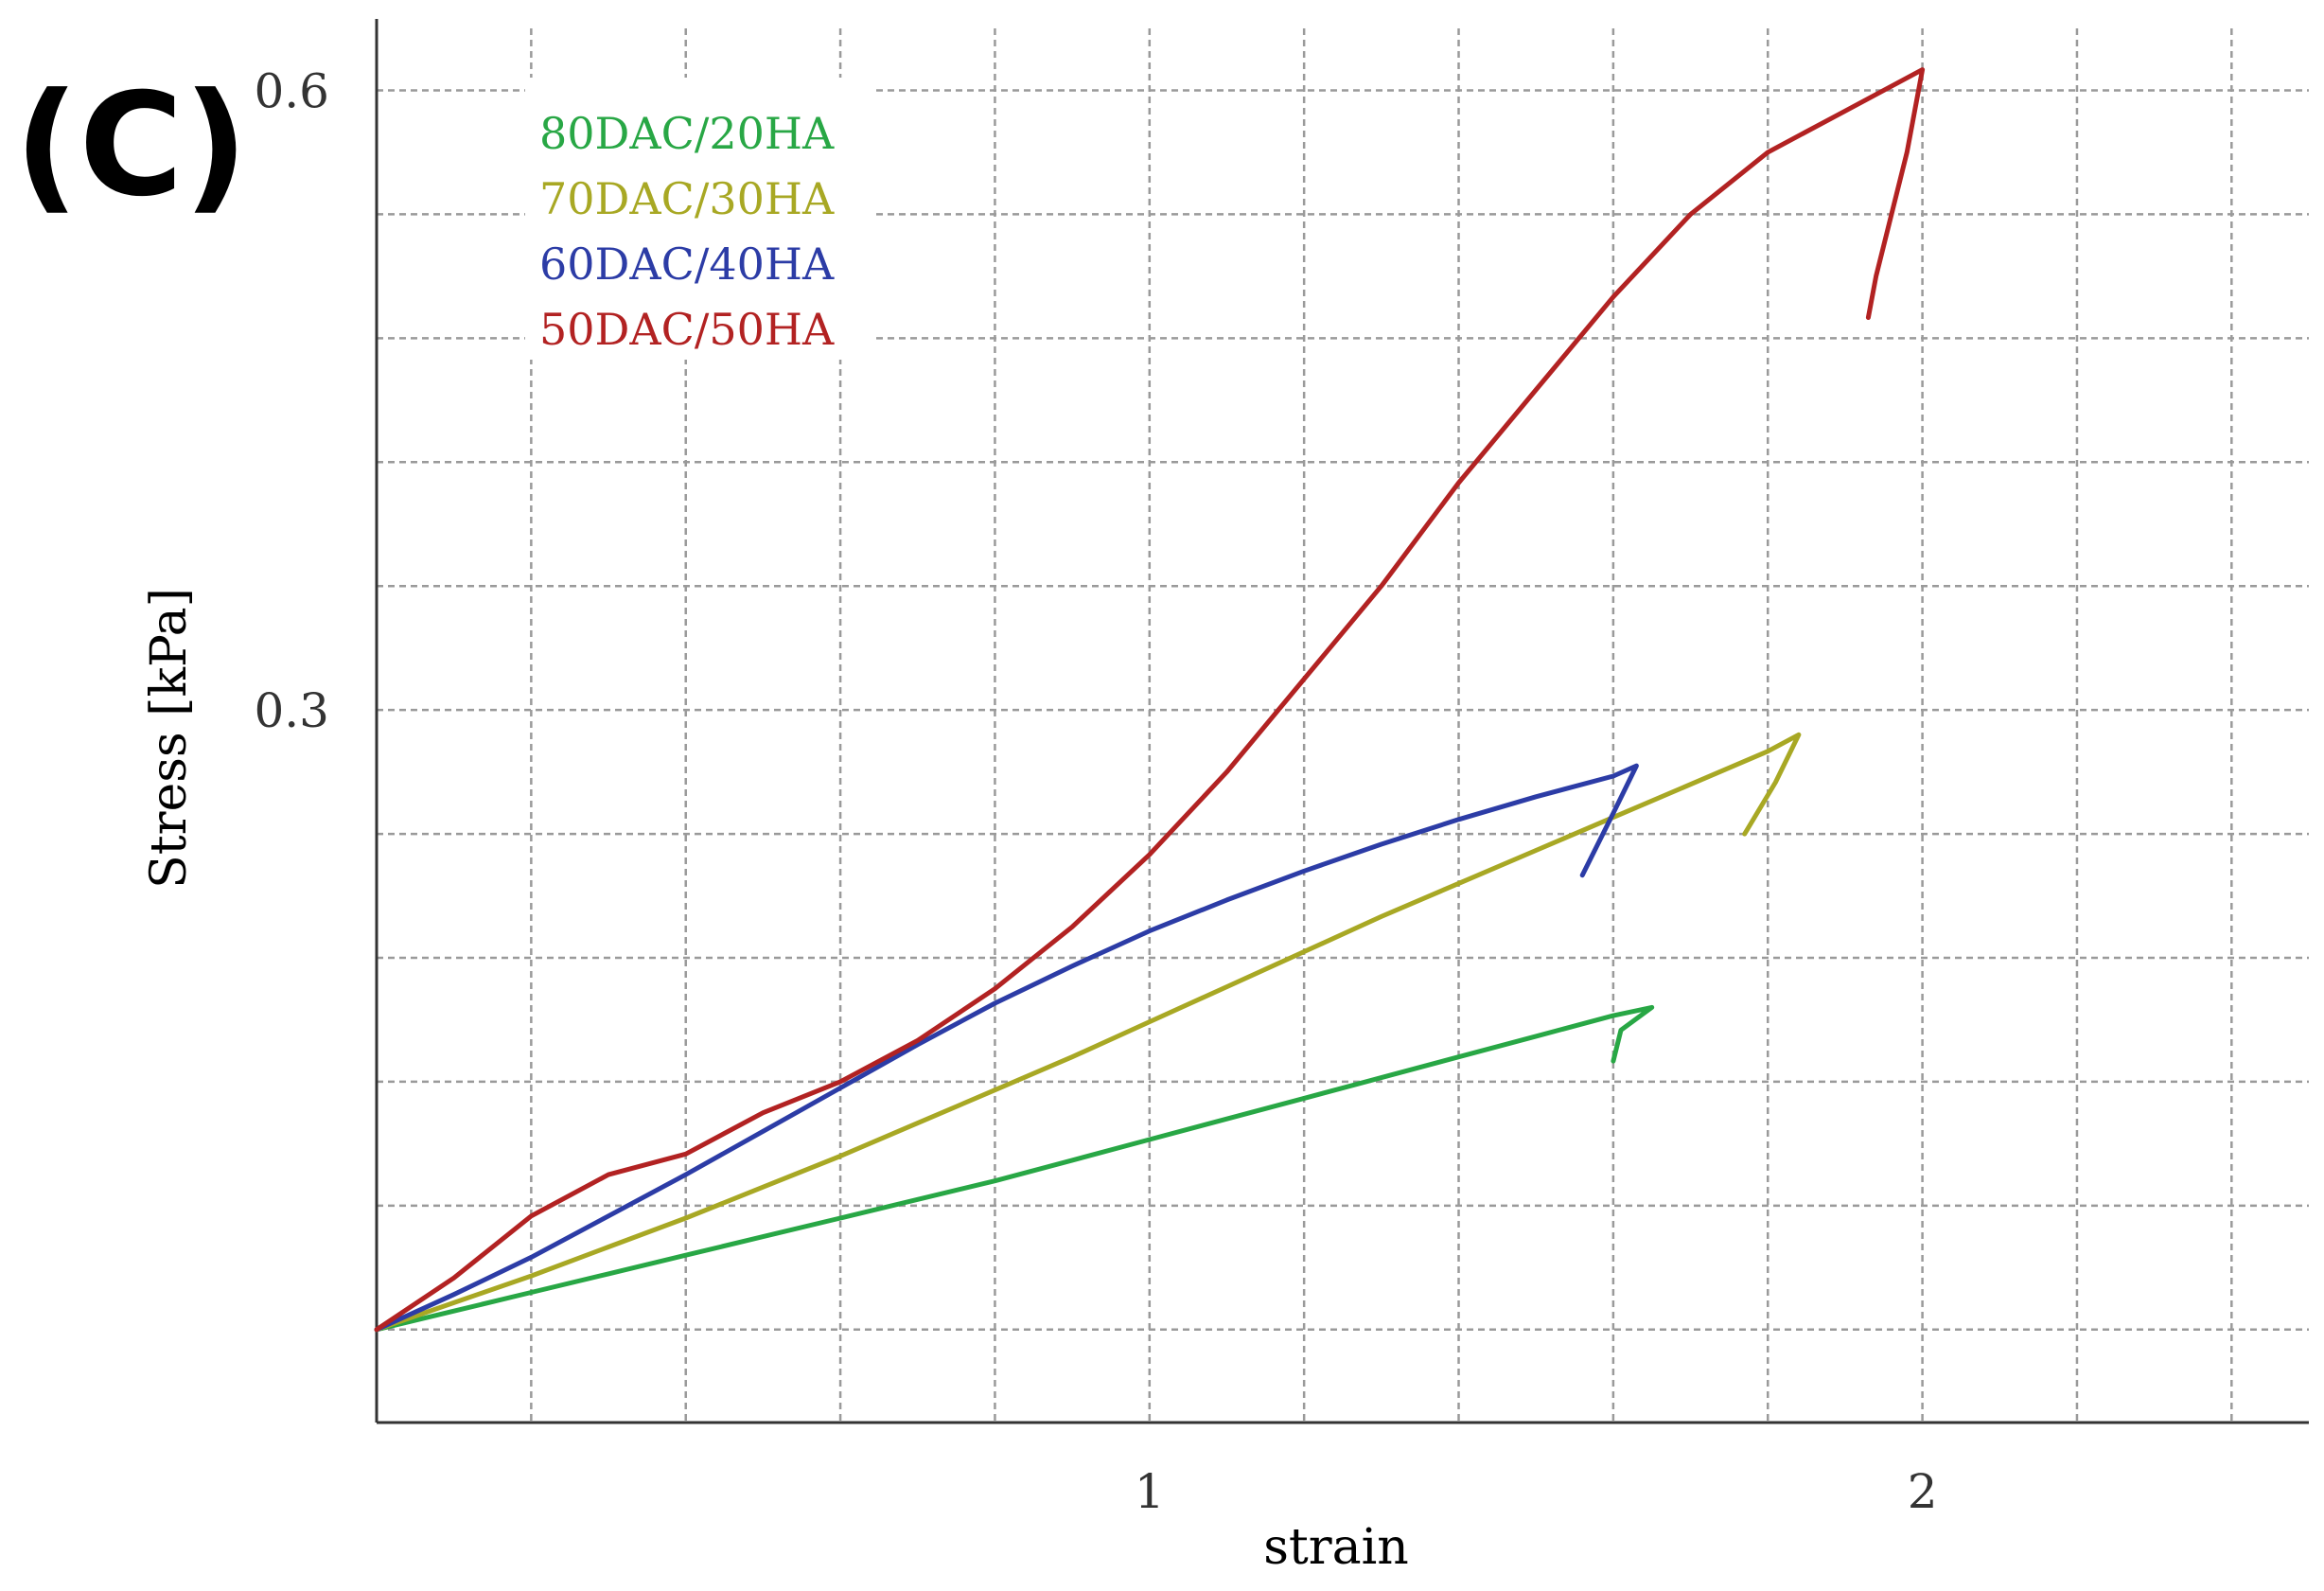 Image resolution: width=2324 pixels, height=1591 pixels. Describe the element at coordinates (1150, 1491) in the screenshot. I see `x-tick-label: 1` at that location.